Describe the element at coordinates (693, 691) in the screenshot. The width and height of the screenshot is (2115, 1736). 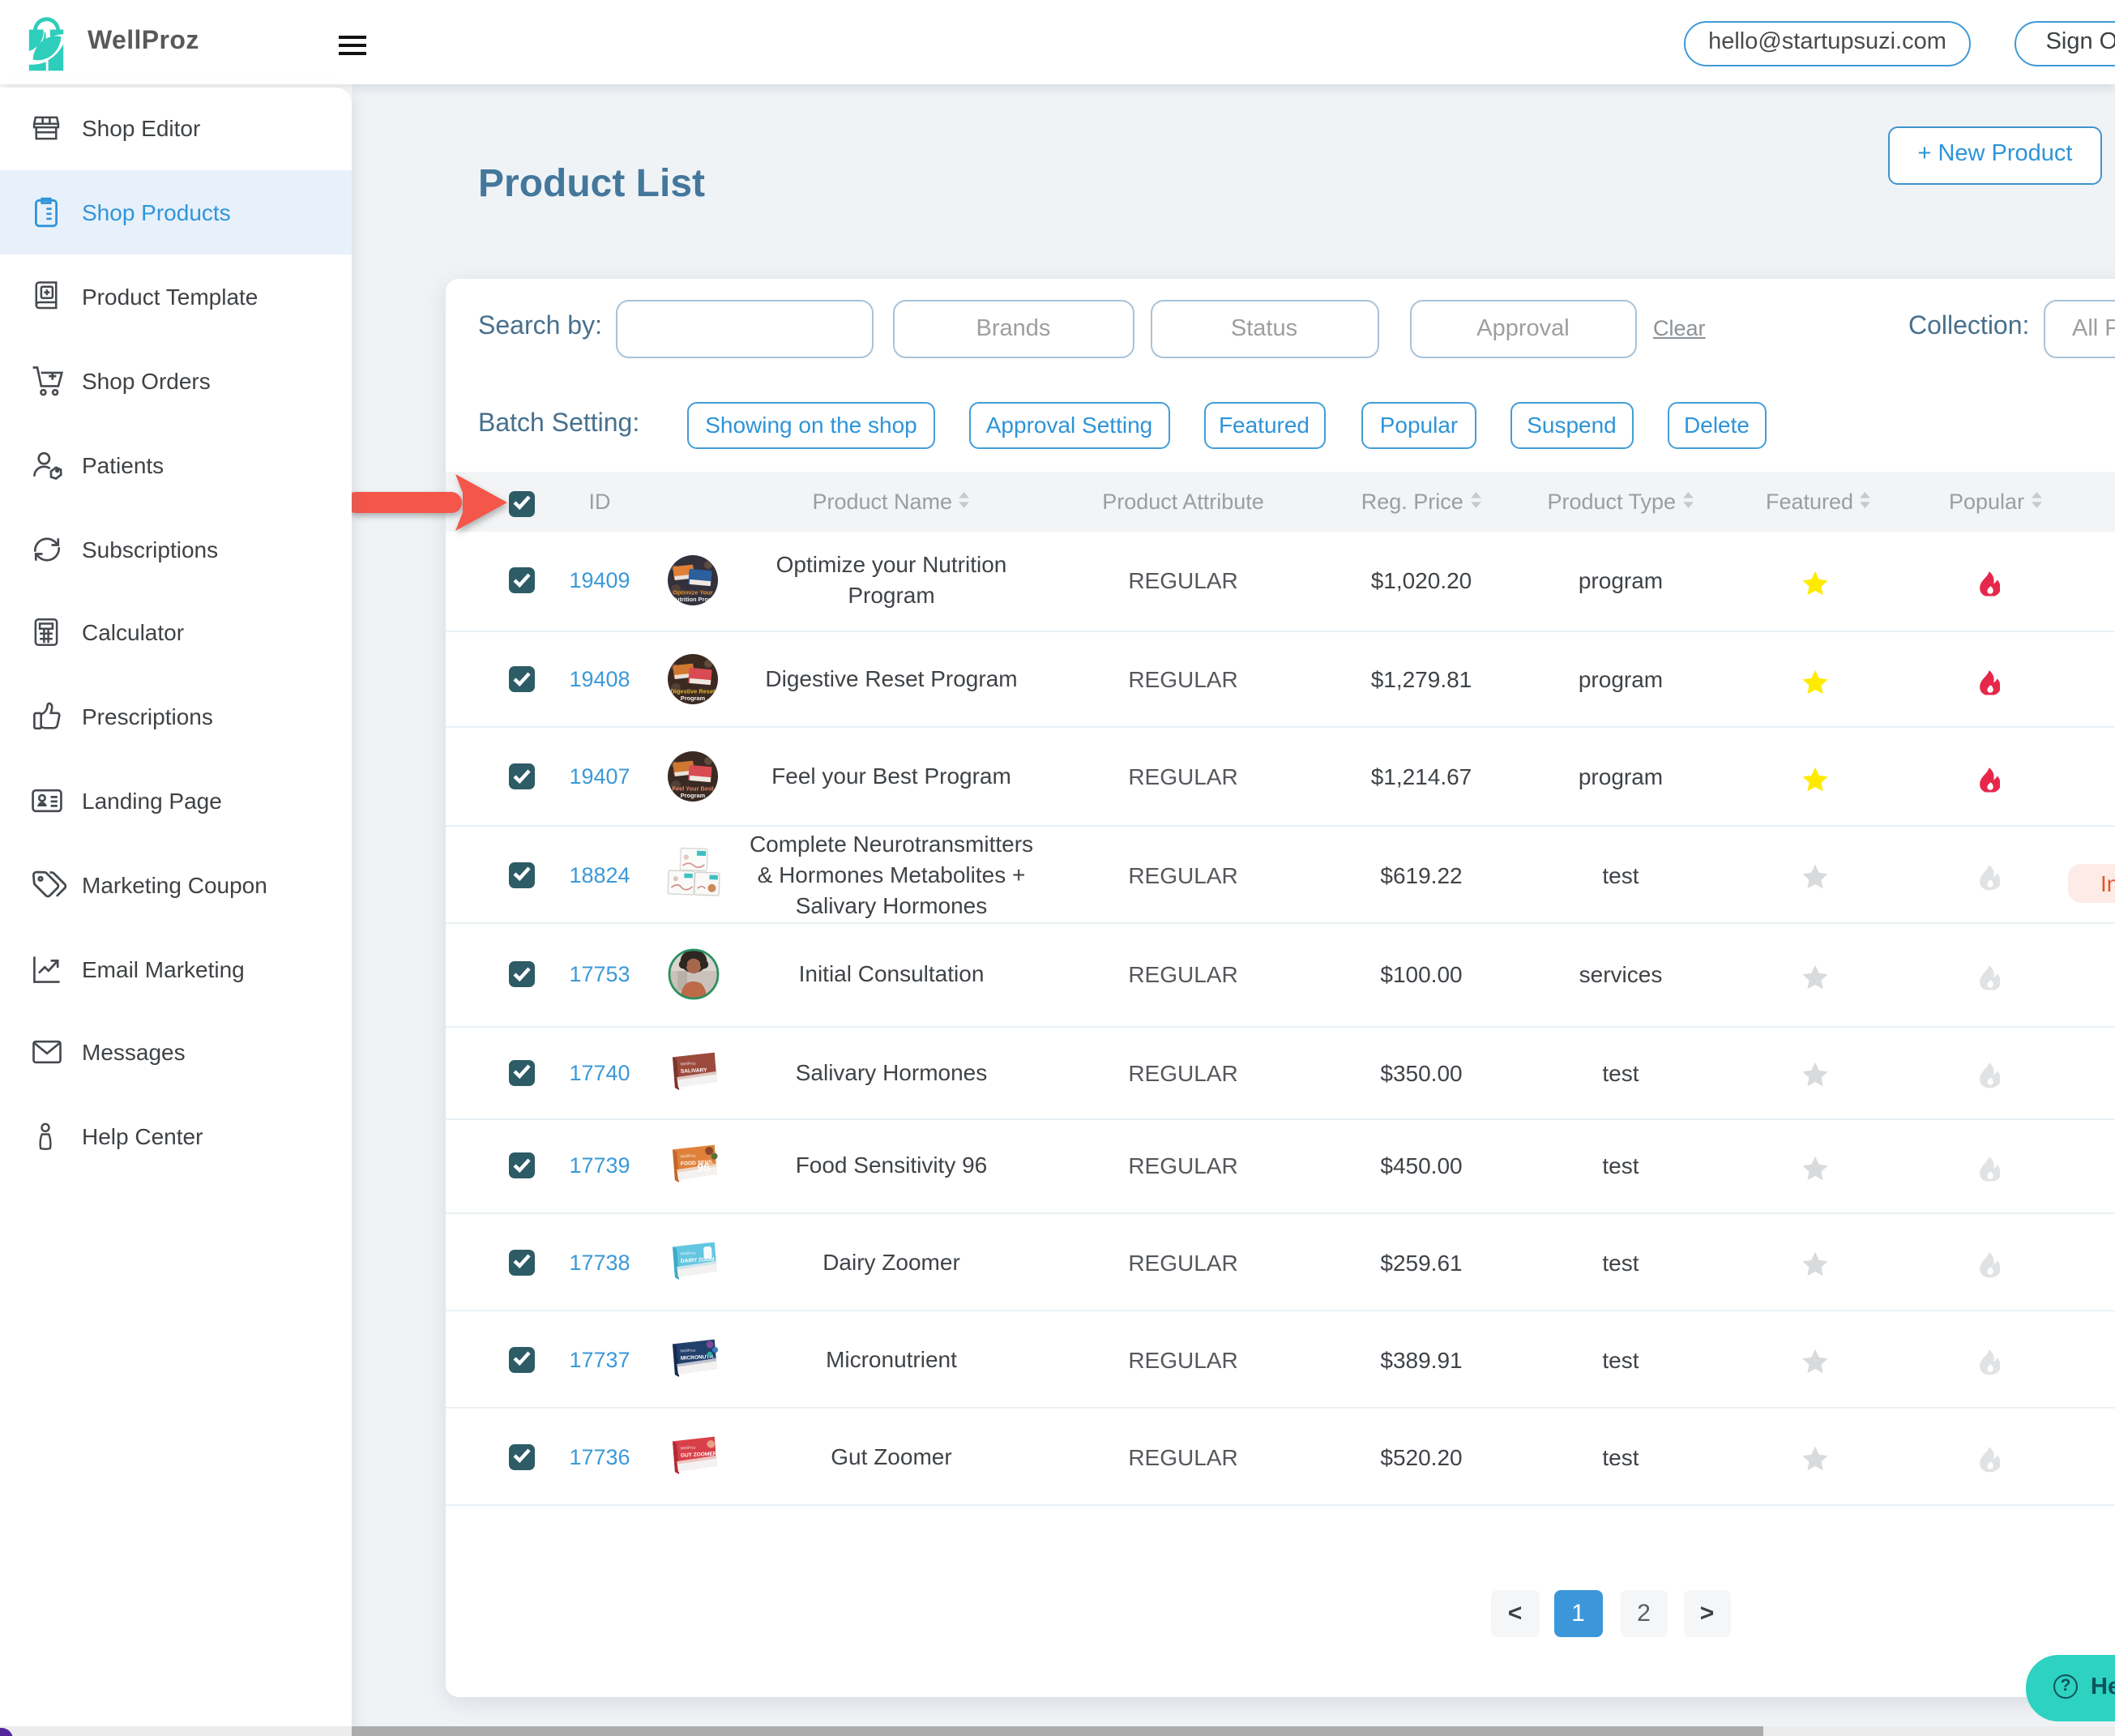
I see `svg-text: Digestive Reset` at that location.